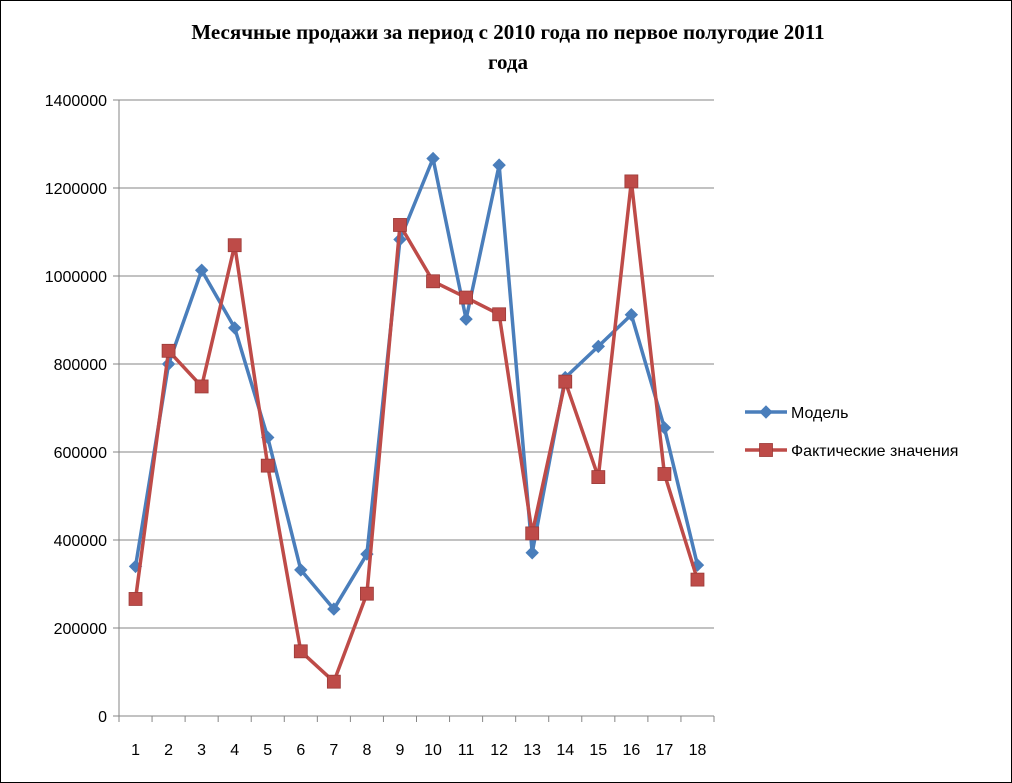 This screenshot has height=783, width=1012. What do you see at coordinates (508, 62) in the screenshot?
I see `chart-title-line2: года` at bounding box center [508, 62].